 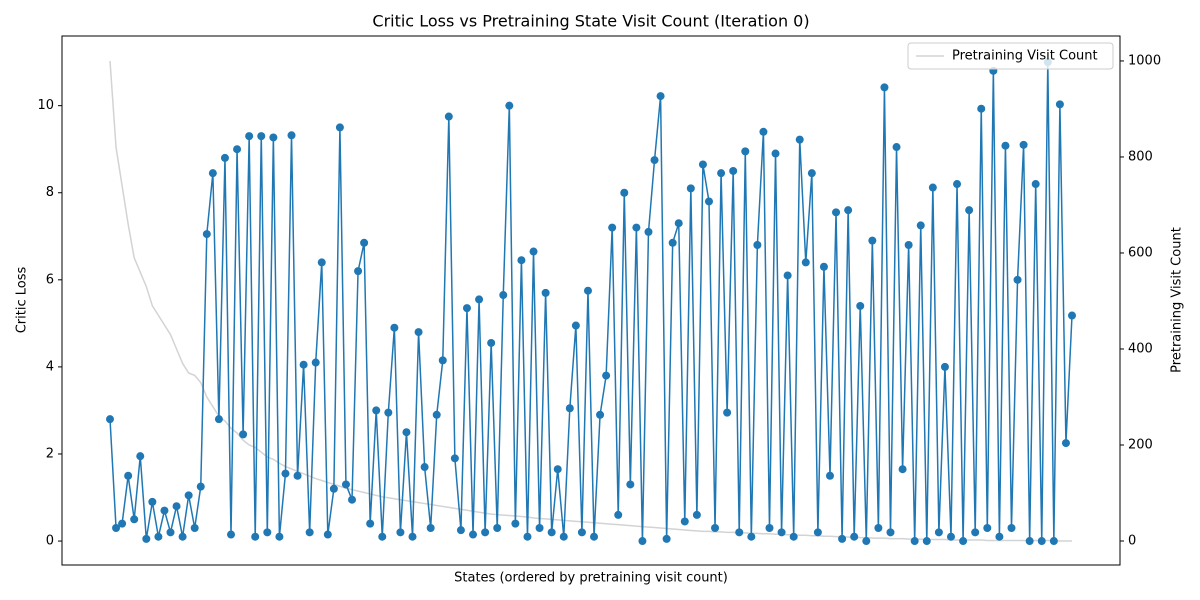 I want to click on y2-tick-label: 1000, so click(x=1144, y=60).